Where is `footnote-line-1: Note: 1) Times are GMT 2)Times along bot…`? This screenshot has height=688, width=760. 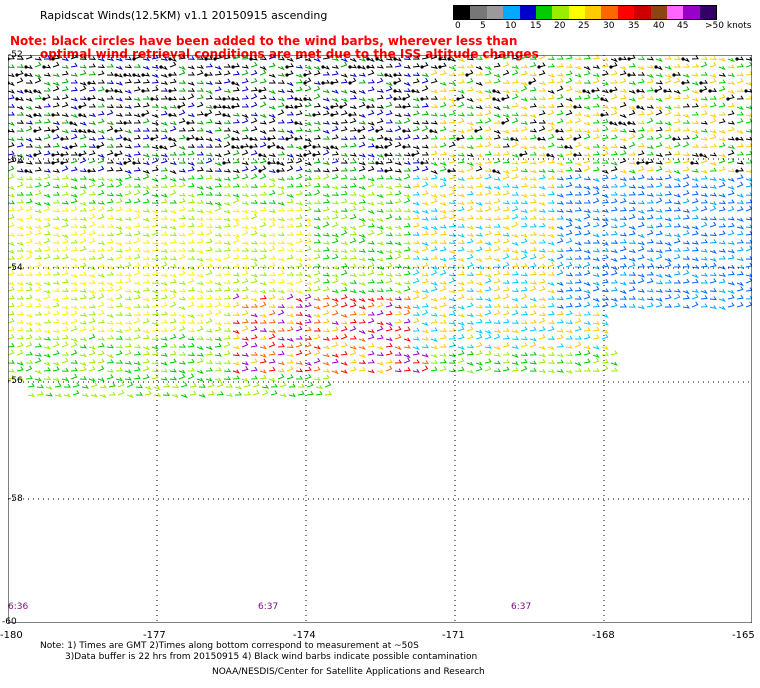 footnote-line-1: Note: 1) Times are GMT 2)Times along bot… is located at coordinates (229, 646).